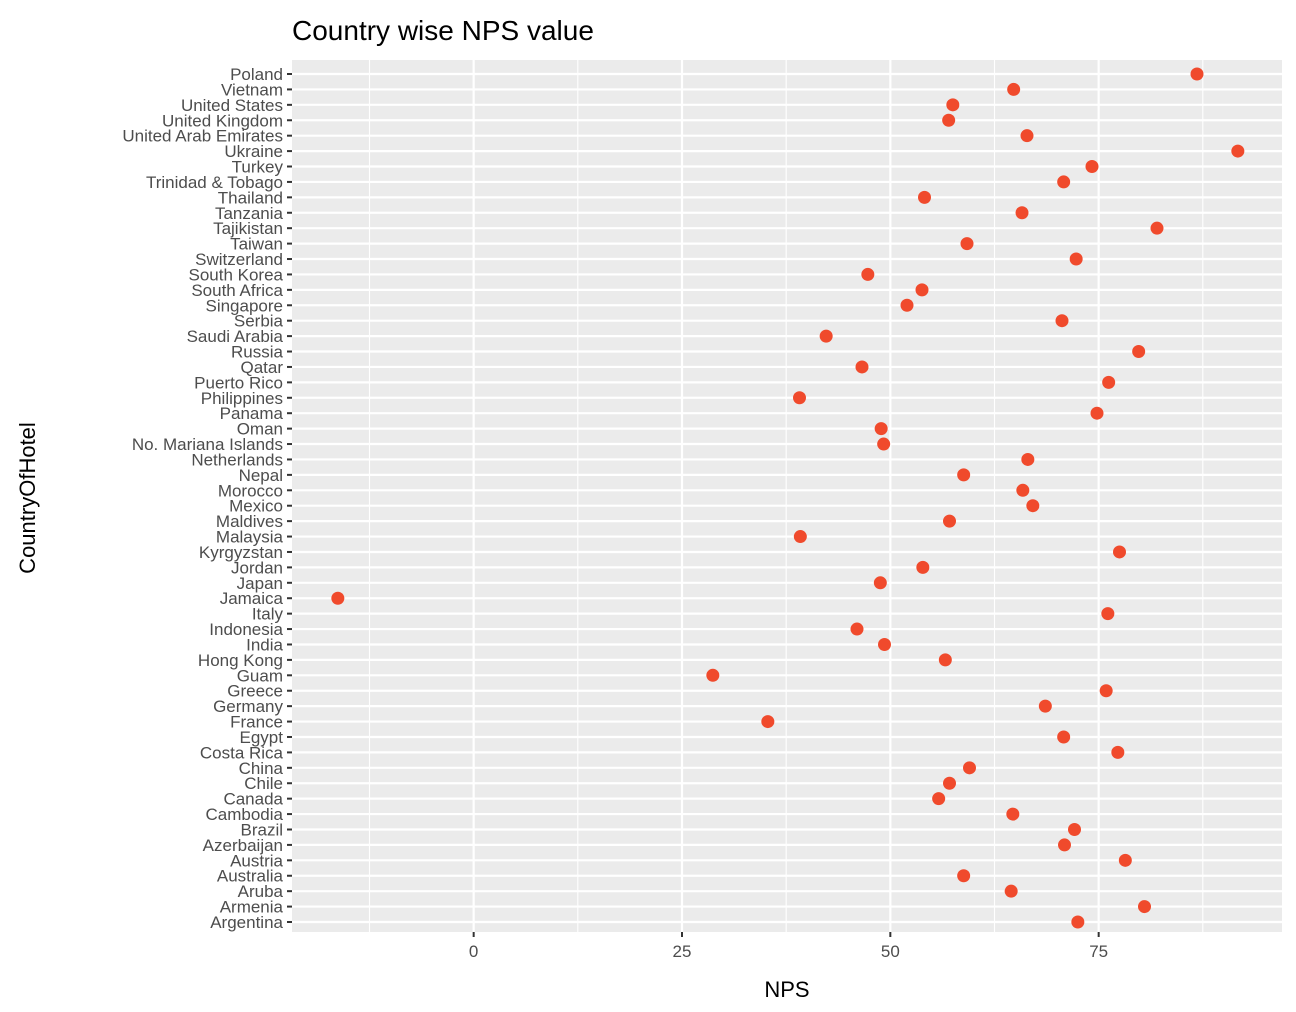 The width and height of the screenshot is (1296, 1012). I want to click on y-tick-label: Serbia, so click(259, 321).